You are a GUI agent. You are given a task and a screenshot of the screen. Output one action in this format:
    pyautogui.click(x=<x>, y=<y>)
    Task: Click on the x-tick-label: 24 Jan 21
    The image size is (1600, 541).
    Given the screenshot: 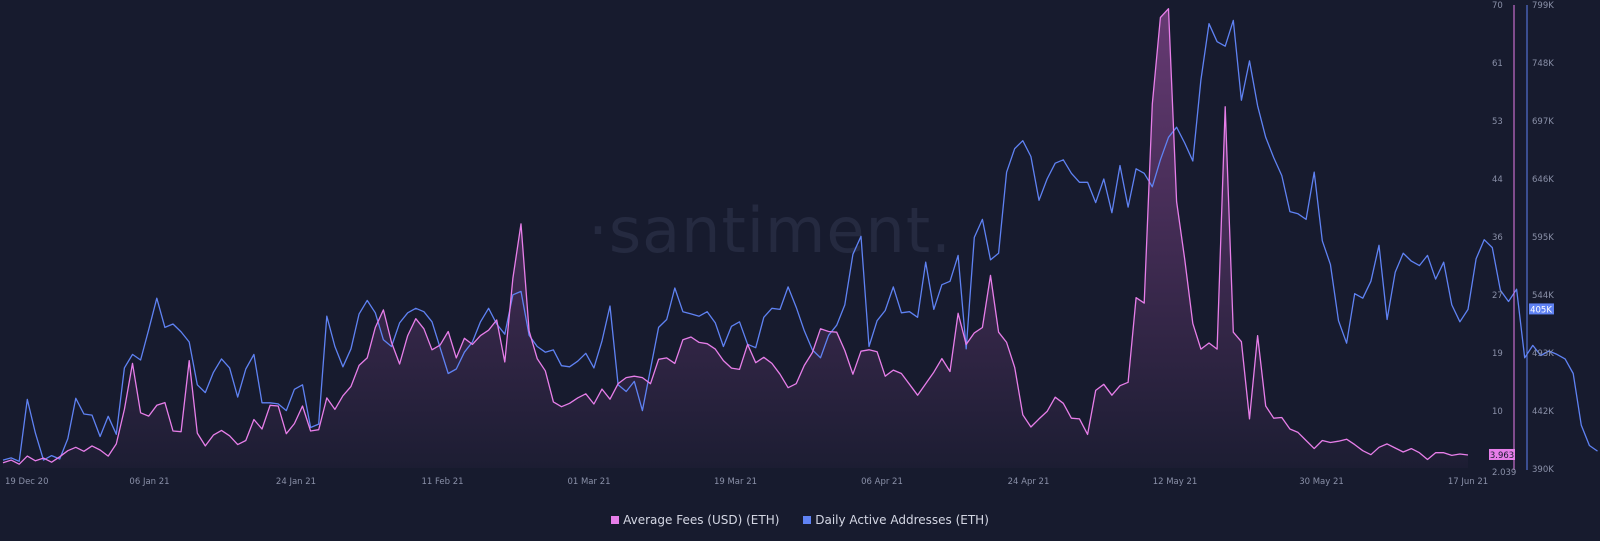 What is the action you would take?
    pyautogui.click(x=296, y=482)
    